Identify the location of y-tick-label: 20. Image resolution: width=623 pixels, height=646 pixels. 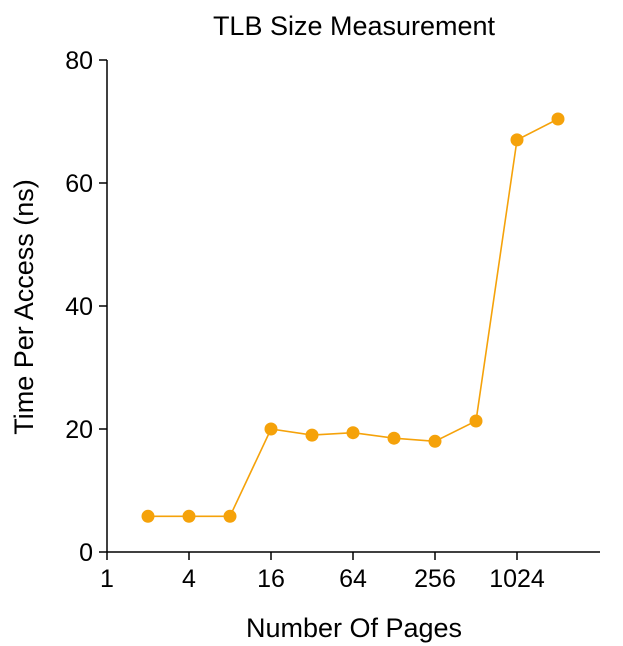
(79, 430).